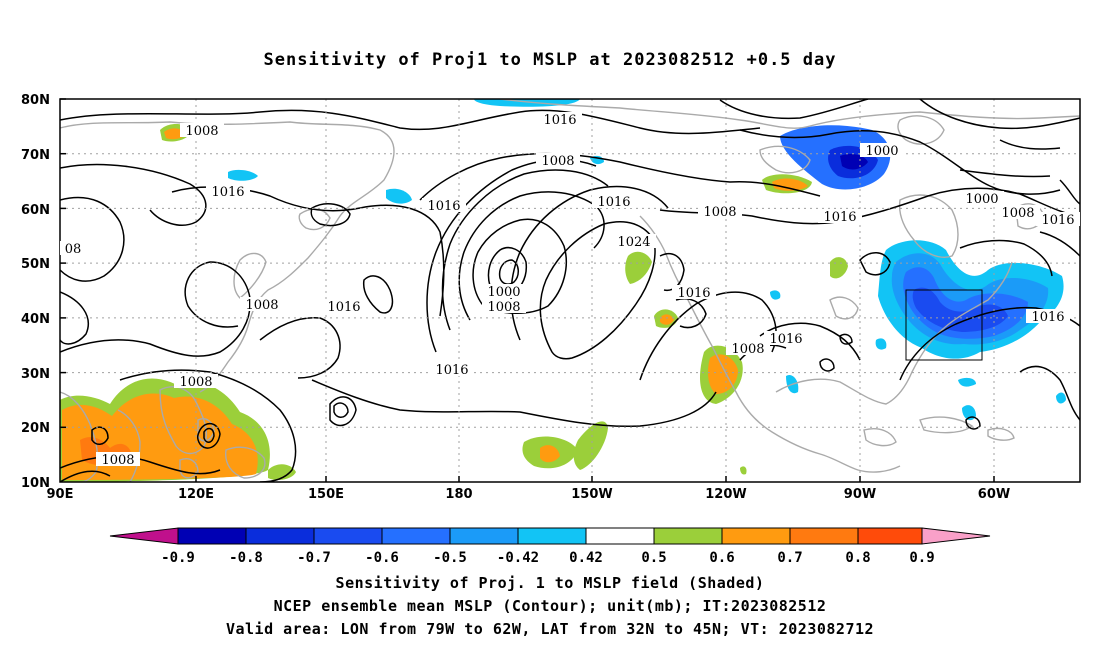  What do you see at coordinates (35, 292) in the screenshot?
I see `latitude-labels: 80N 70N 60N 50N 40N 30N 20N 10N` at bounding box center [35, 292].